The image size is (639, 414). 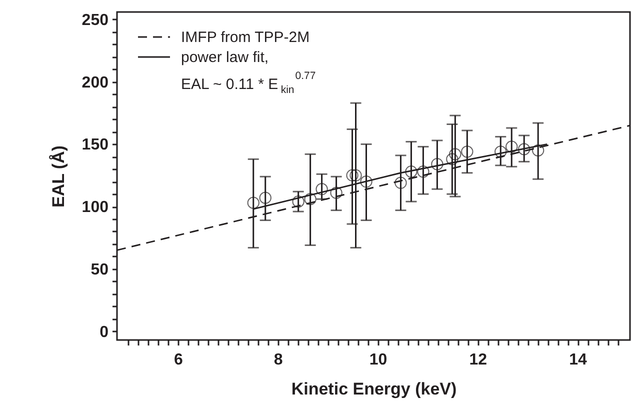 I want to click on x-tick-label: 10, so click(x=378, y=360).